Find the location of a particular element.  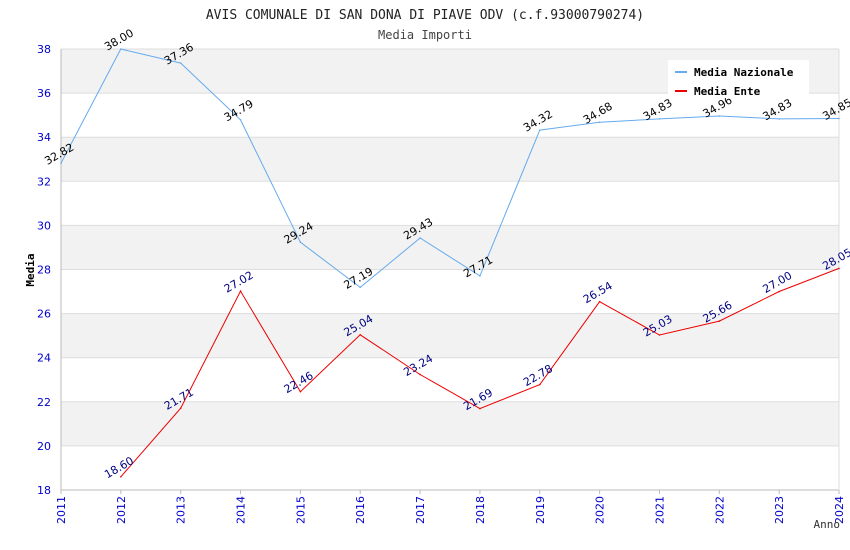

x-tick-label: 2014 is located at coordinates (241, 510).